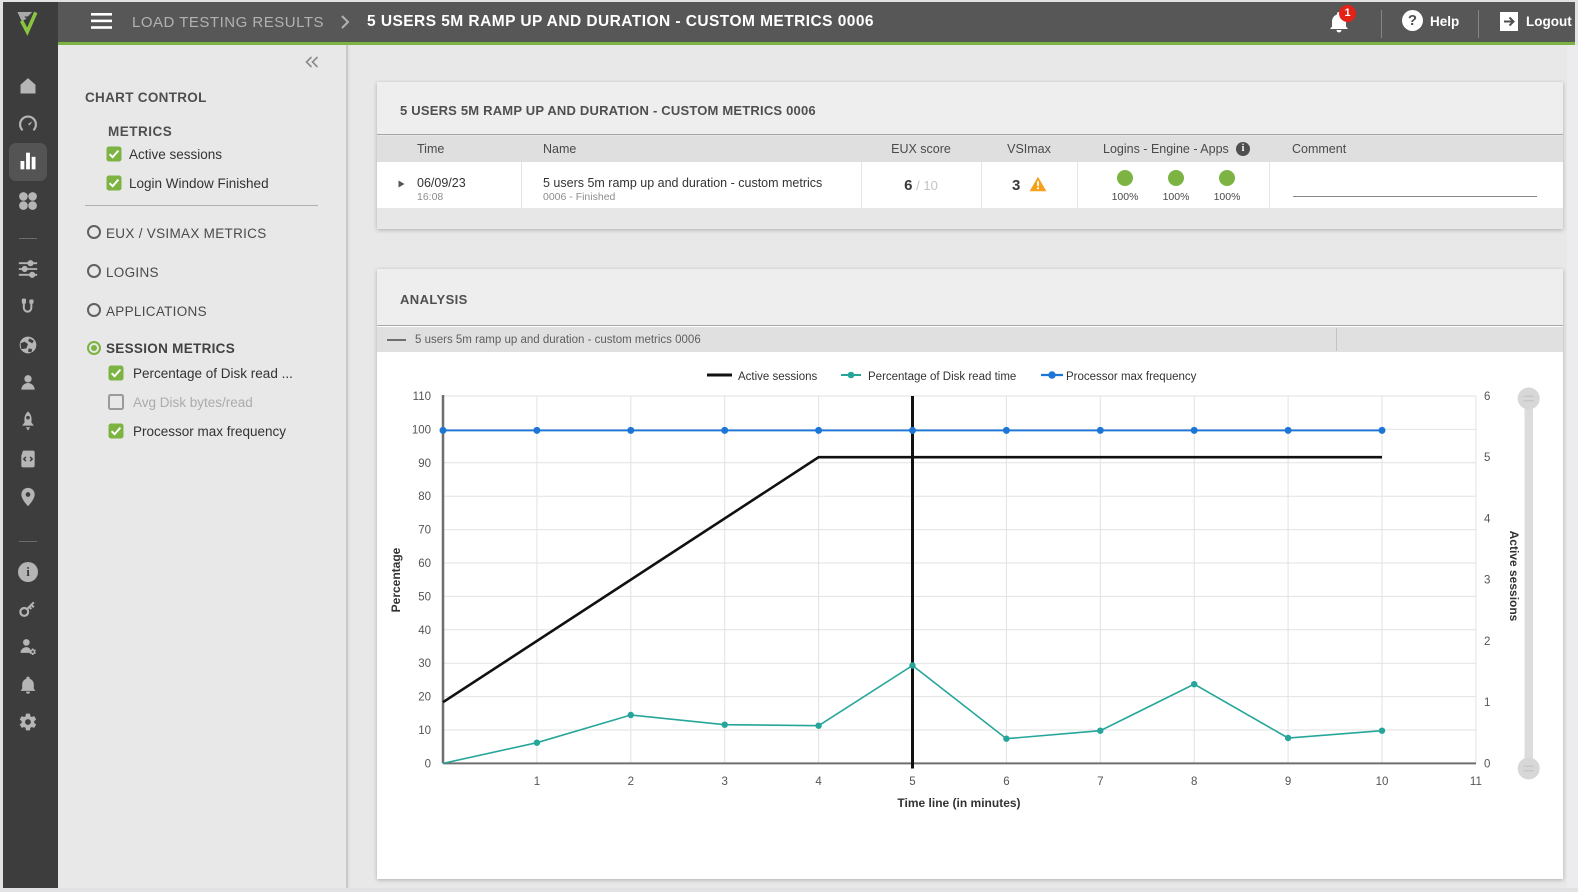  What do you see at coordinates (424, 698) in the screenshot?
I see `svg-text: 20` at bounding box center [424, 698].